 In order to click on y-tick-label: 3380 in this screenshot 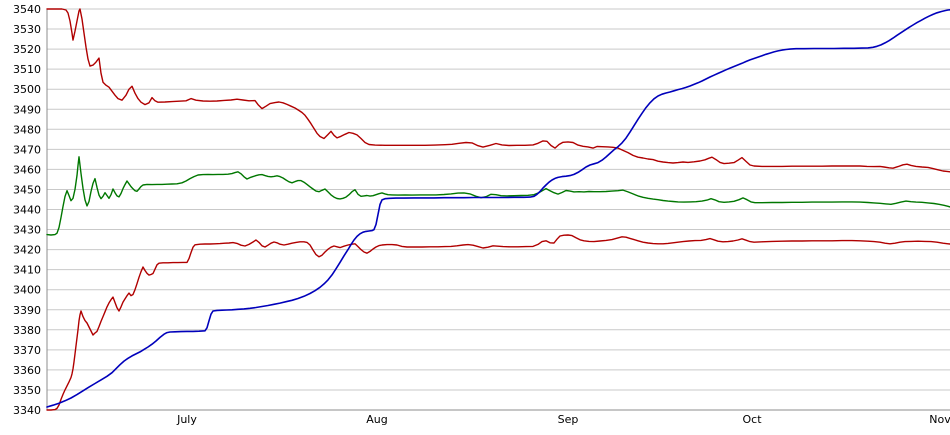, I will do `click(27, 330)`.